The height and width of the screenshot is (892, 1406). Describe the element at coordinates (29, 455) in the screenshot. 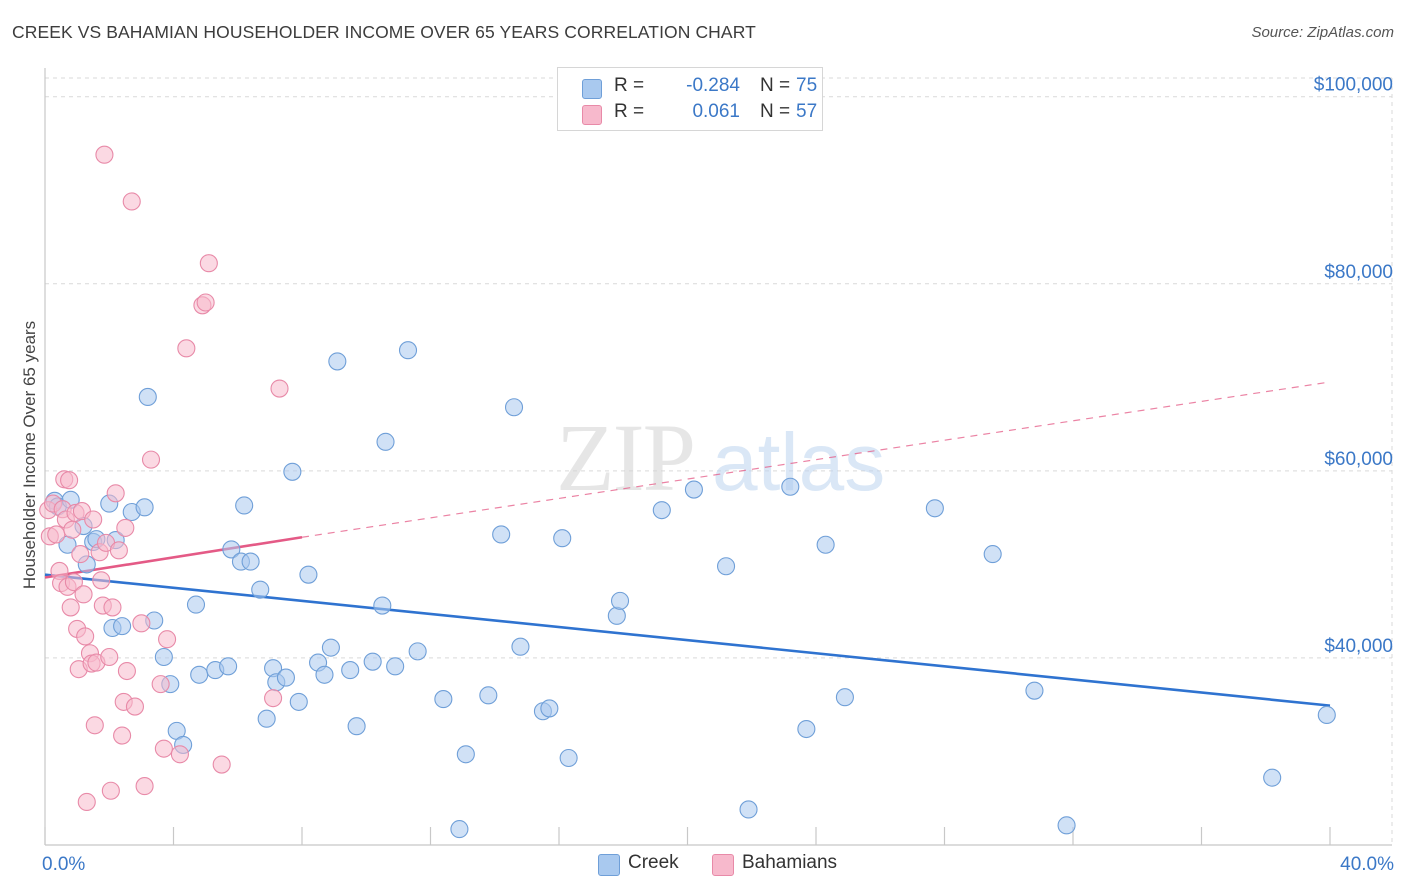

I see `y-axis-label: Householder Income Over 65 years` at that location.